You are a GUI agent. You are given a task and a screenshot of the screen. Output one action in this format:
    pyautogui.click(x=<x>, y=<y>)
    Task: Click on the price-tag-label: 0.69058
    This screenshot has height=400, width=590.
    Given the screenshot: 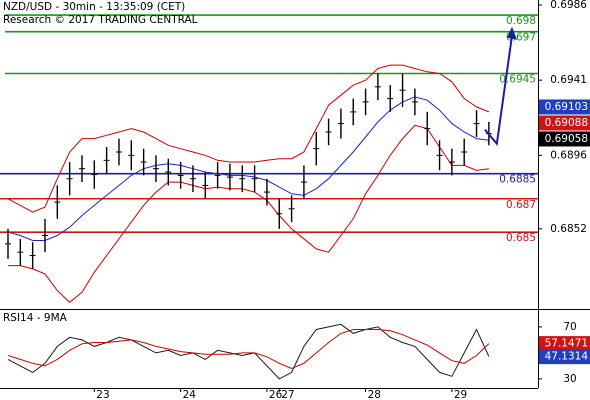 What is the action you would take?
    pyautogui.click(x=566, y=139)
    